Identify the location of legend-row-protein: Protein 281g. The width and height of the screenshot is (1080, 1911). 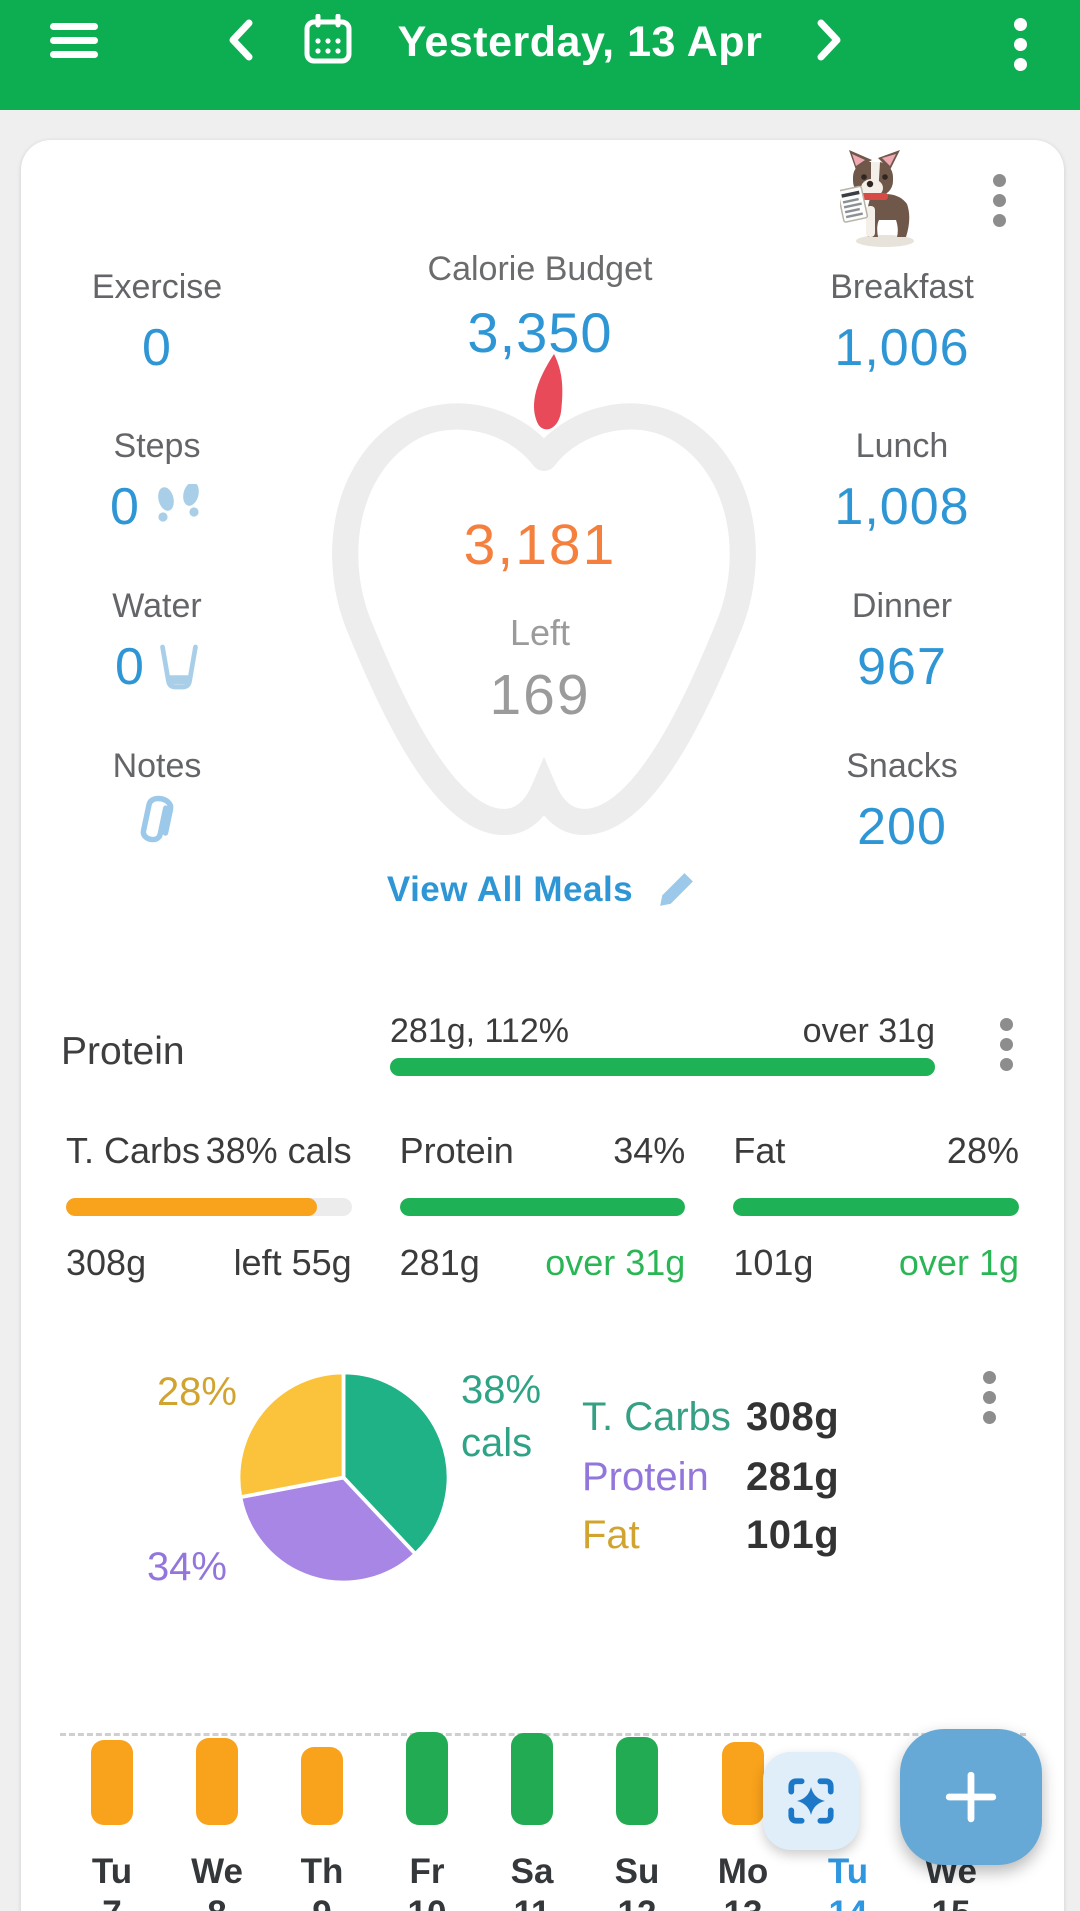
(710, 1477).